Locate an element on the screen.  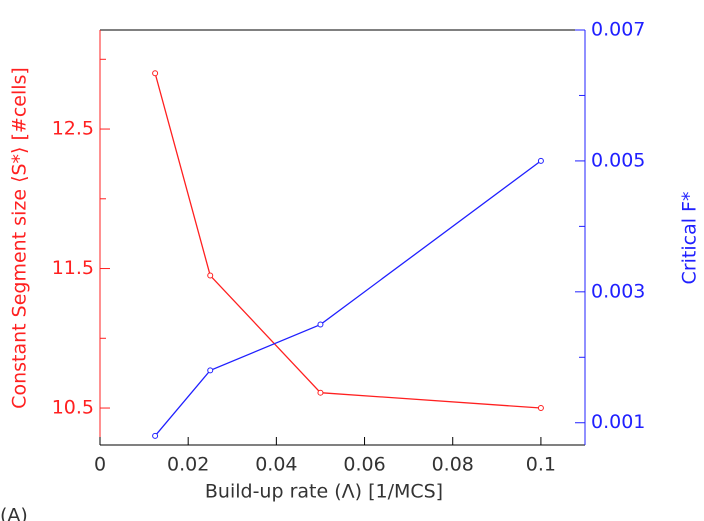
y2-tick-label: 0.005 is located at coordinates (618, 160).